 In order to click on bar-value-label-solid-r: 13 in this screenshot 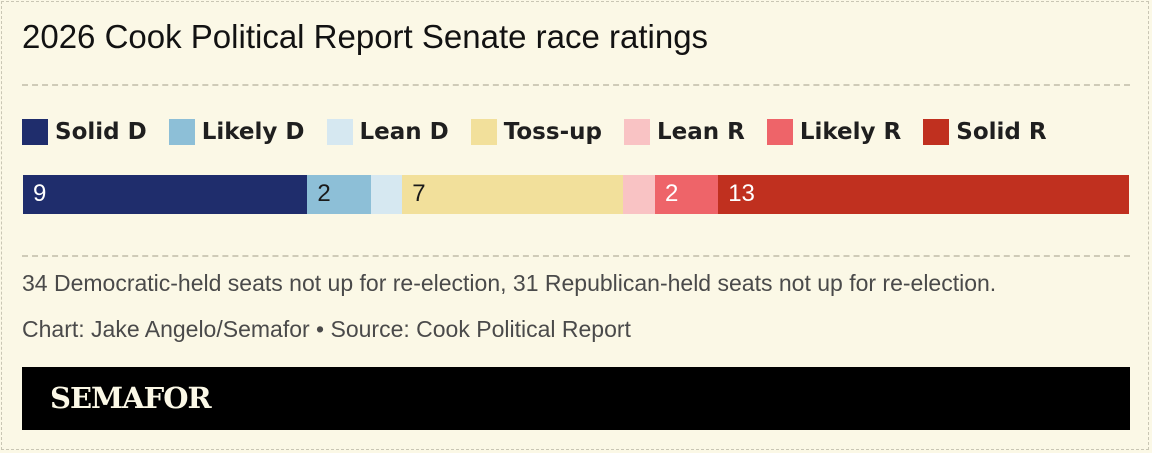, I will do `click(741, 193)`.